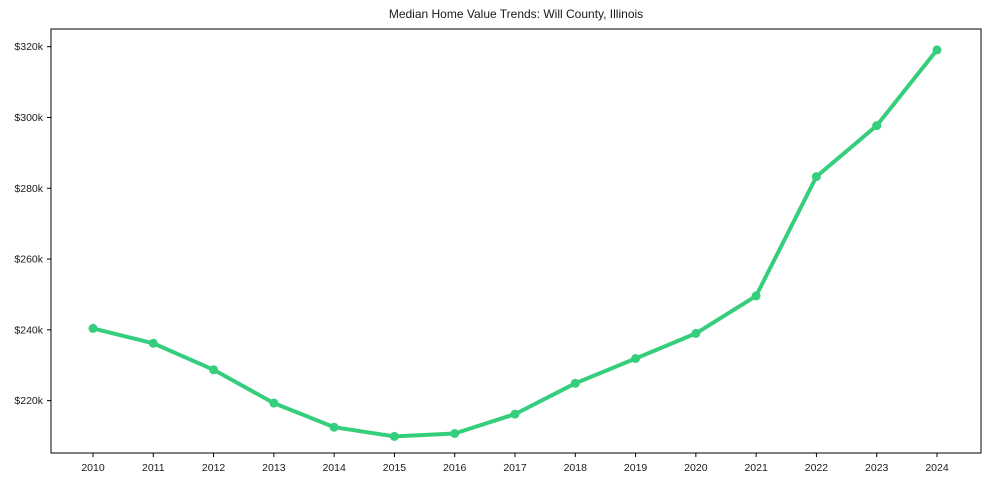 The height and width of the screenshot is (490, 989). I want to click on x-axis-tick-label: 2018, so click(576, 468).